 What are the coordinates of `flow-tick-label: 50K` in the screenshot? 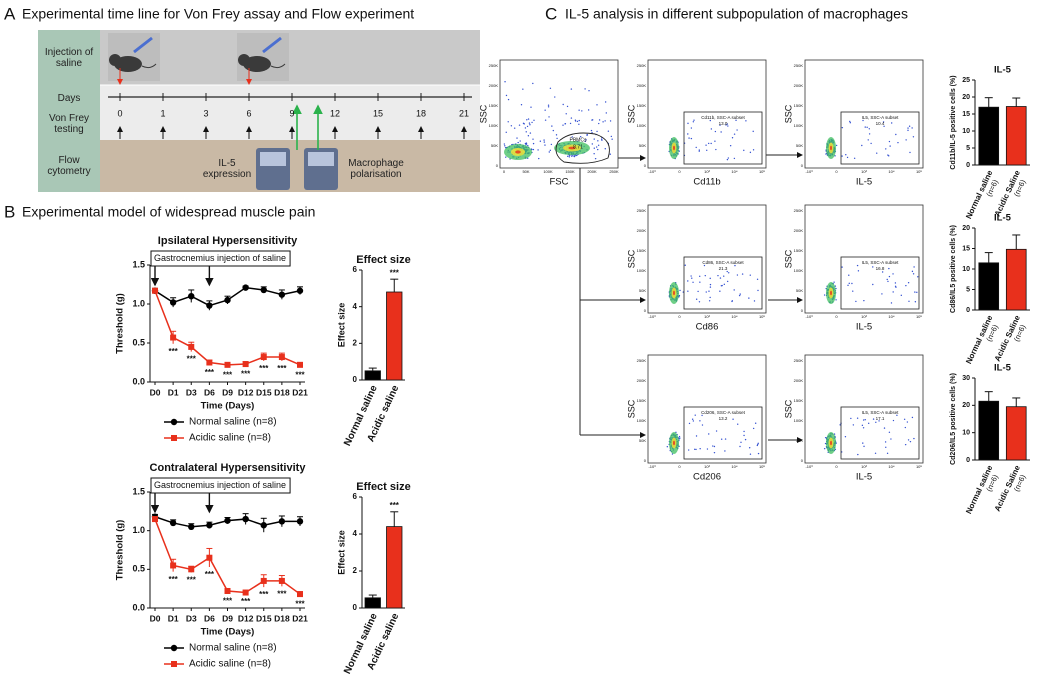 It's located at (642, 440).